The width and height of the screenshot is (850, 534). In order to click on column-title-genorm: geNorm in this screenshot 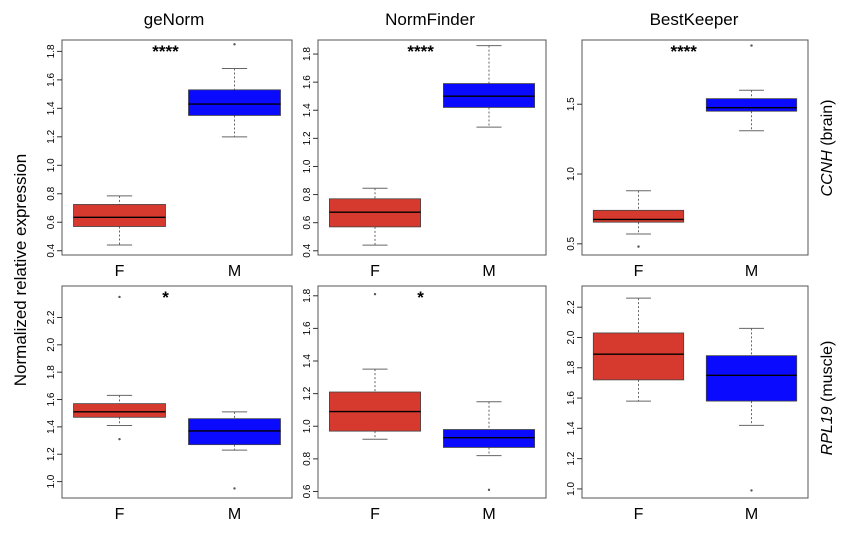, I will do `click(174, 19)`.